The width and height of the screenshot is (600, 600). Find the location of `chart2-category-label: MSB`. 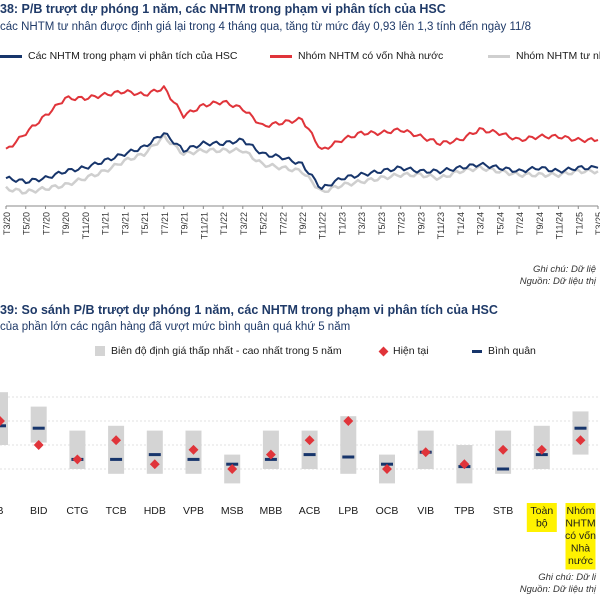

chart2-category-label: MSB is located at coordinates (232, 511).